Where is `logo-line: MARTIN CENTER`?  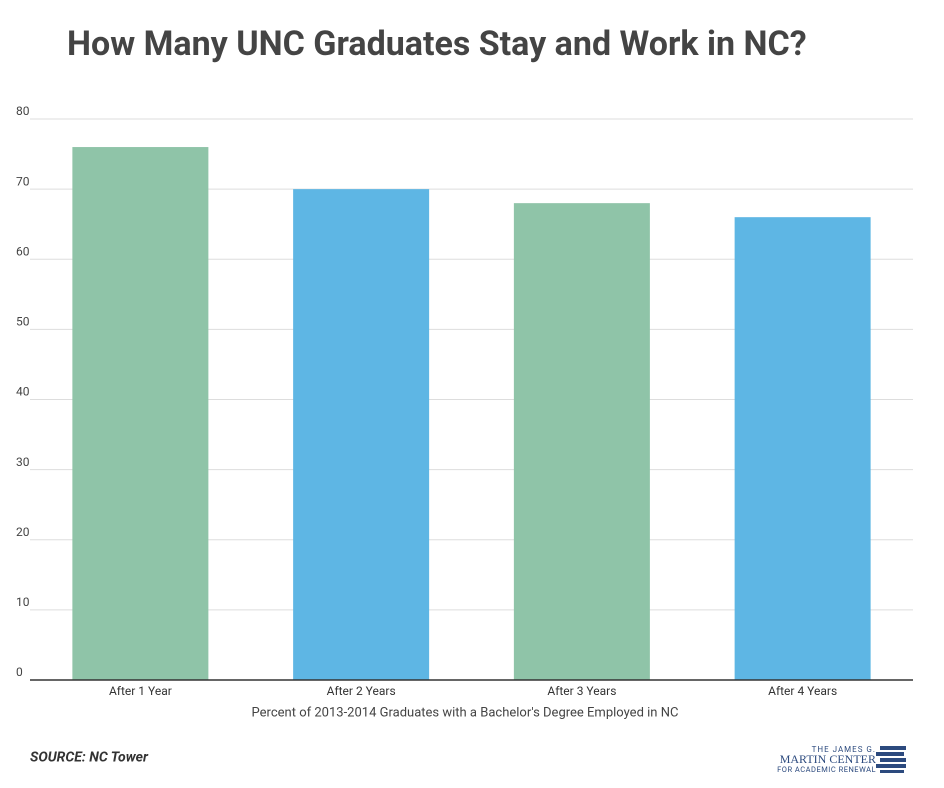
logo-line: MARTIN CENTER is located at coordinates (828, 759).